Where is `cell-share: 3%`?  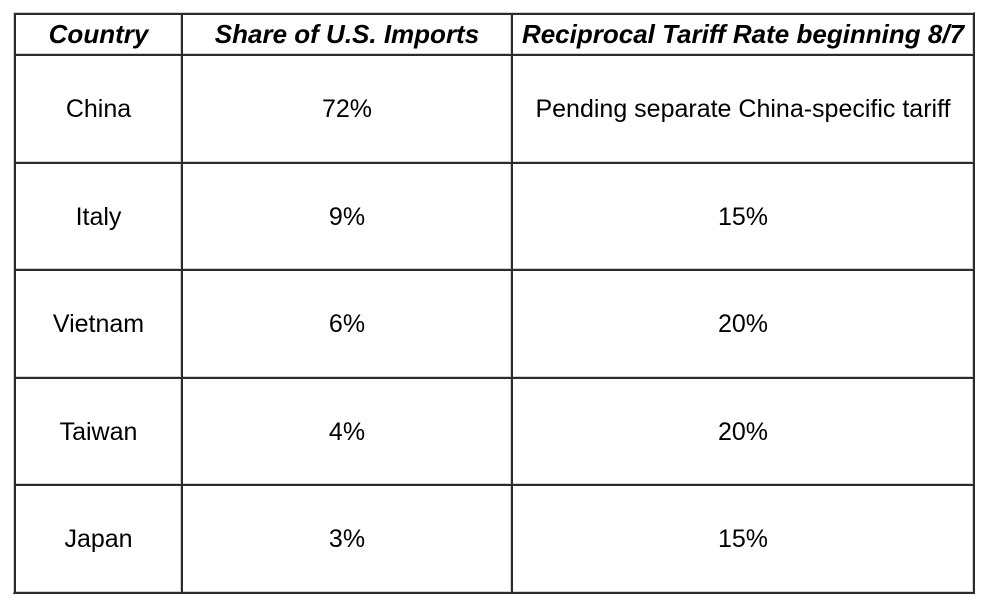 cell-share: 3% is located at coordinates (346, 538).